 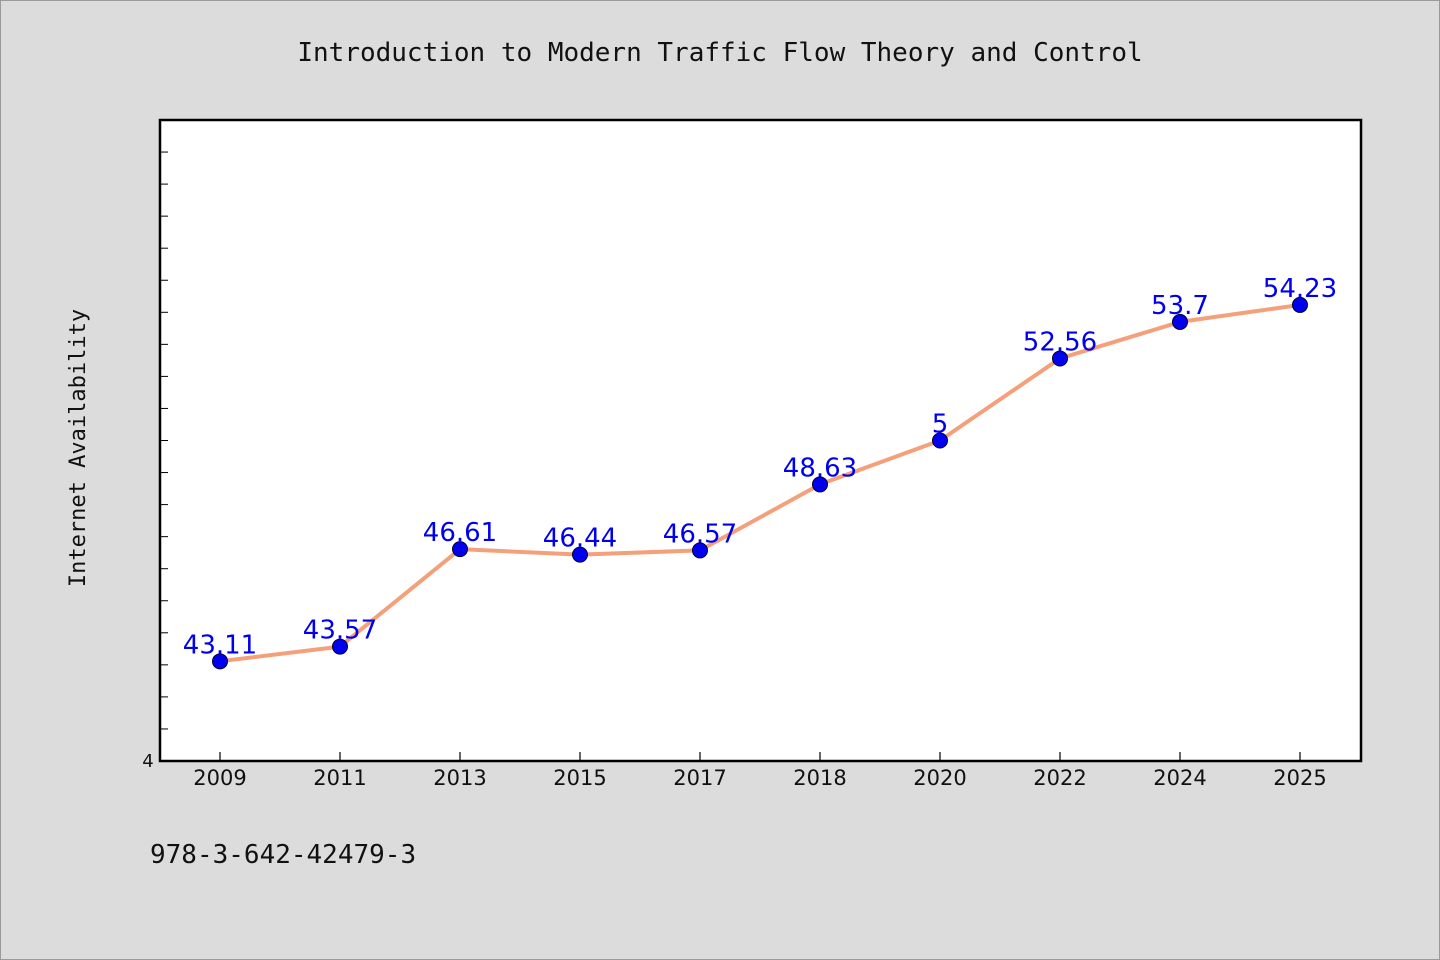 I want to click on y-axis-tick-labels: 4, so click(x=147, y=761).